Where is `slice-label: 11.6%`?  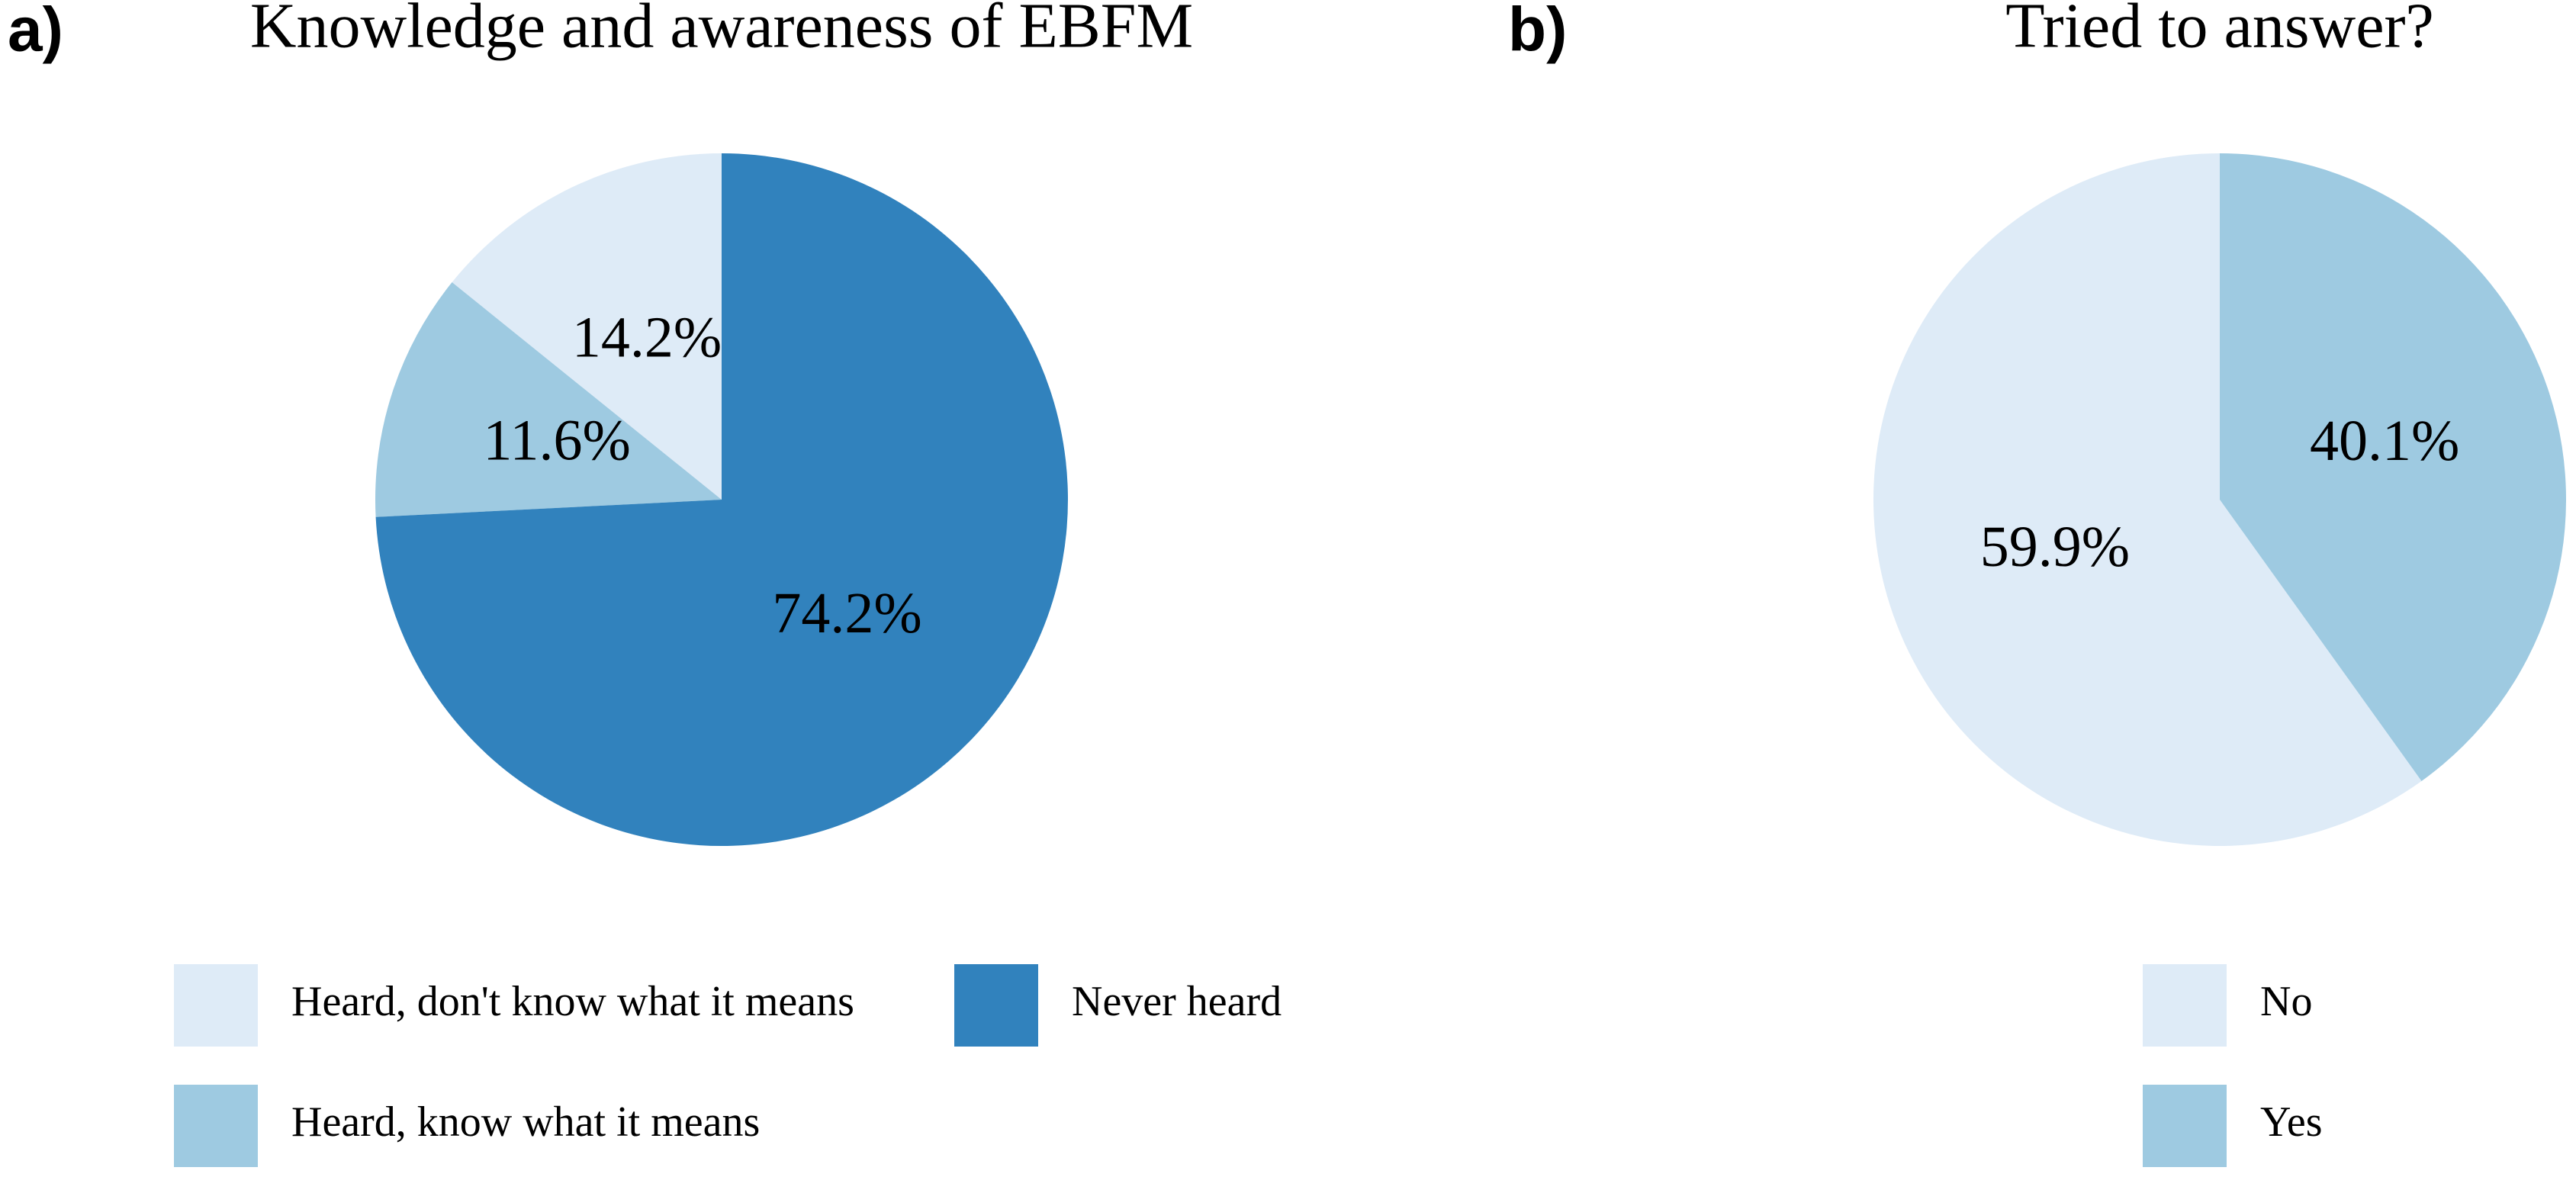 slice-label: 11.6% is located at coordinates (557, 440).